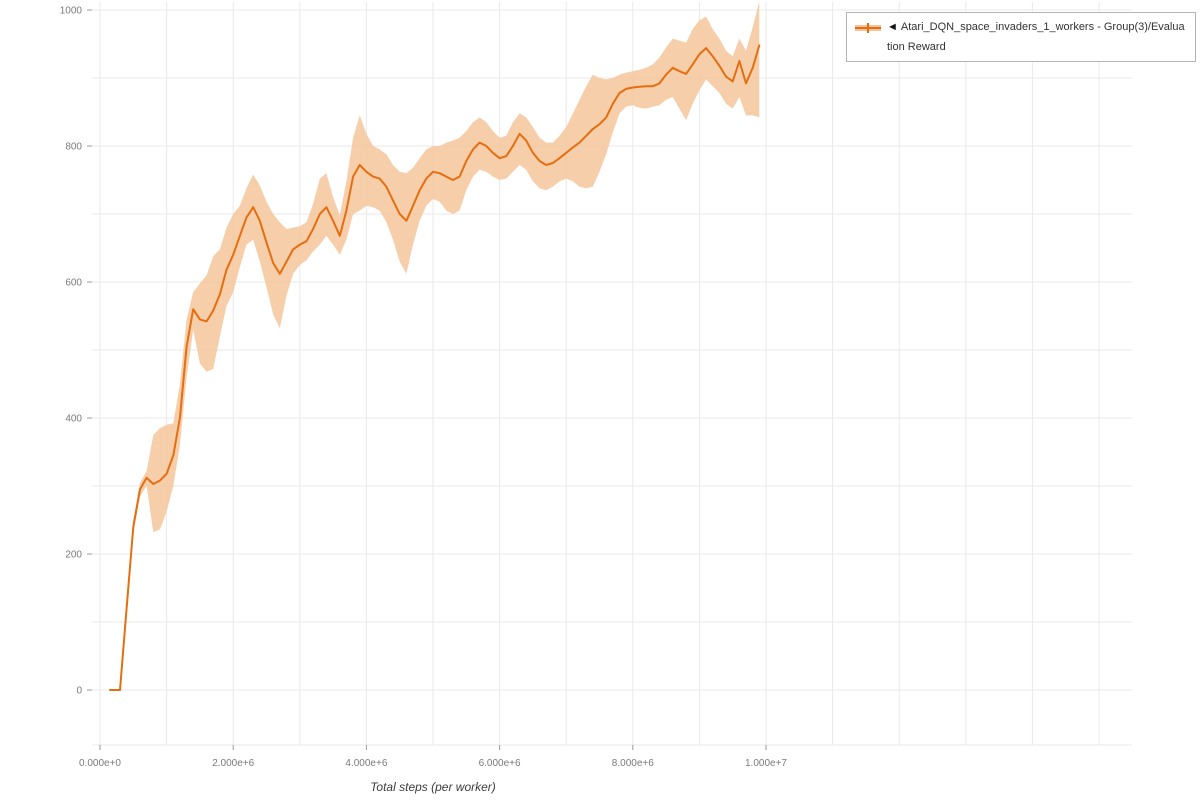  What do you see at coordinates (633, 763) in the screenshot?
I see `x-tick-label: 8.000e+6` at bounding box center [633, 763].